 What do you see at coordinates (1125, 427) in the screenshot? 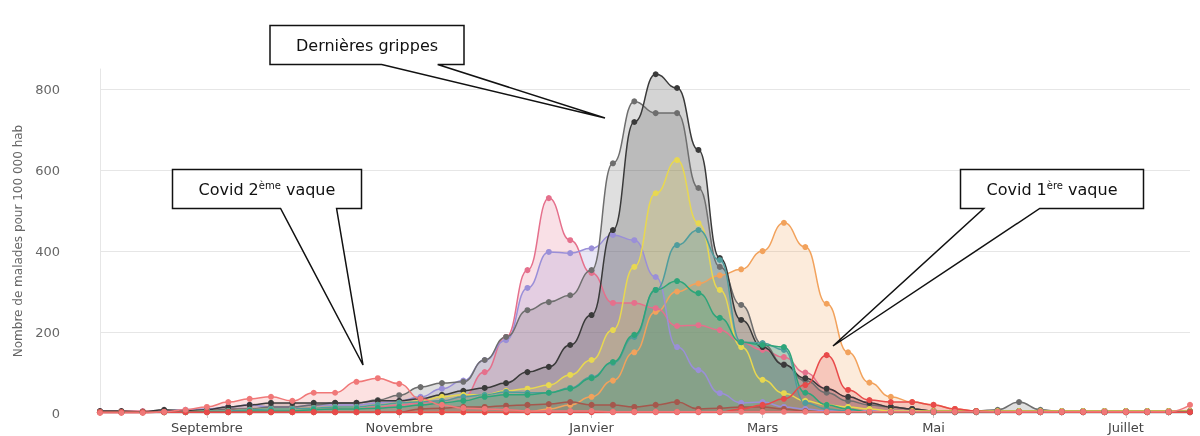
I see `x-tick-label: Juillet` at bounding box center [1125, 427].